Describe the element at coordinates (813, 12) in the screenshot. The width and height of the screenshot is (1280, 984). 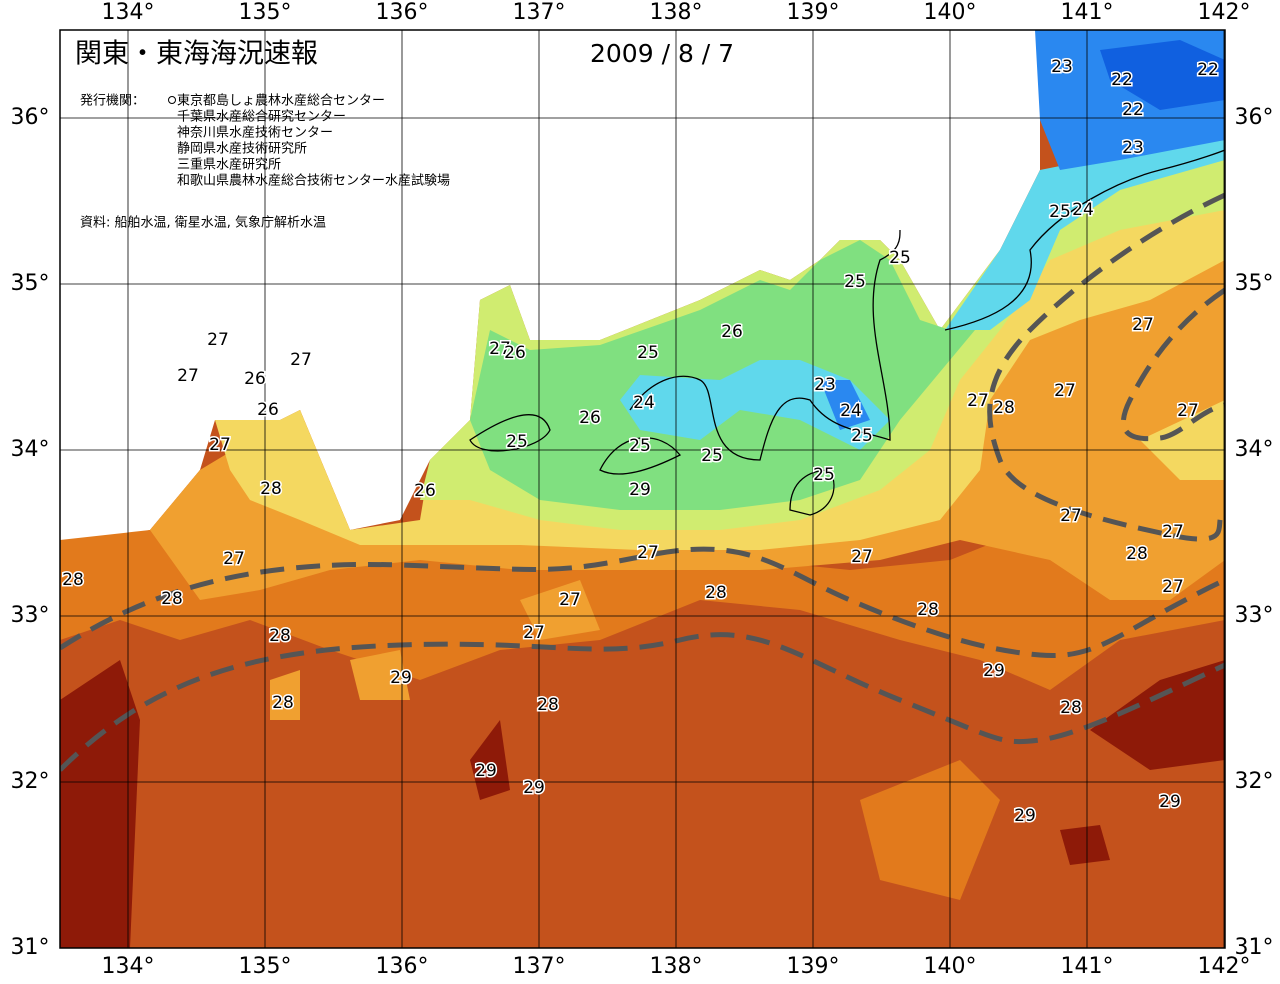
I see `lon-label-top: 139°` at that location.